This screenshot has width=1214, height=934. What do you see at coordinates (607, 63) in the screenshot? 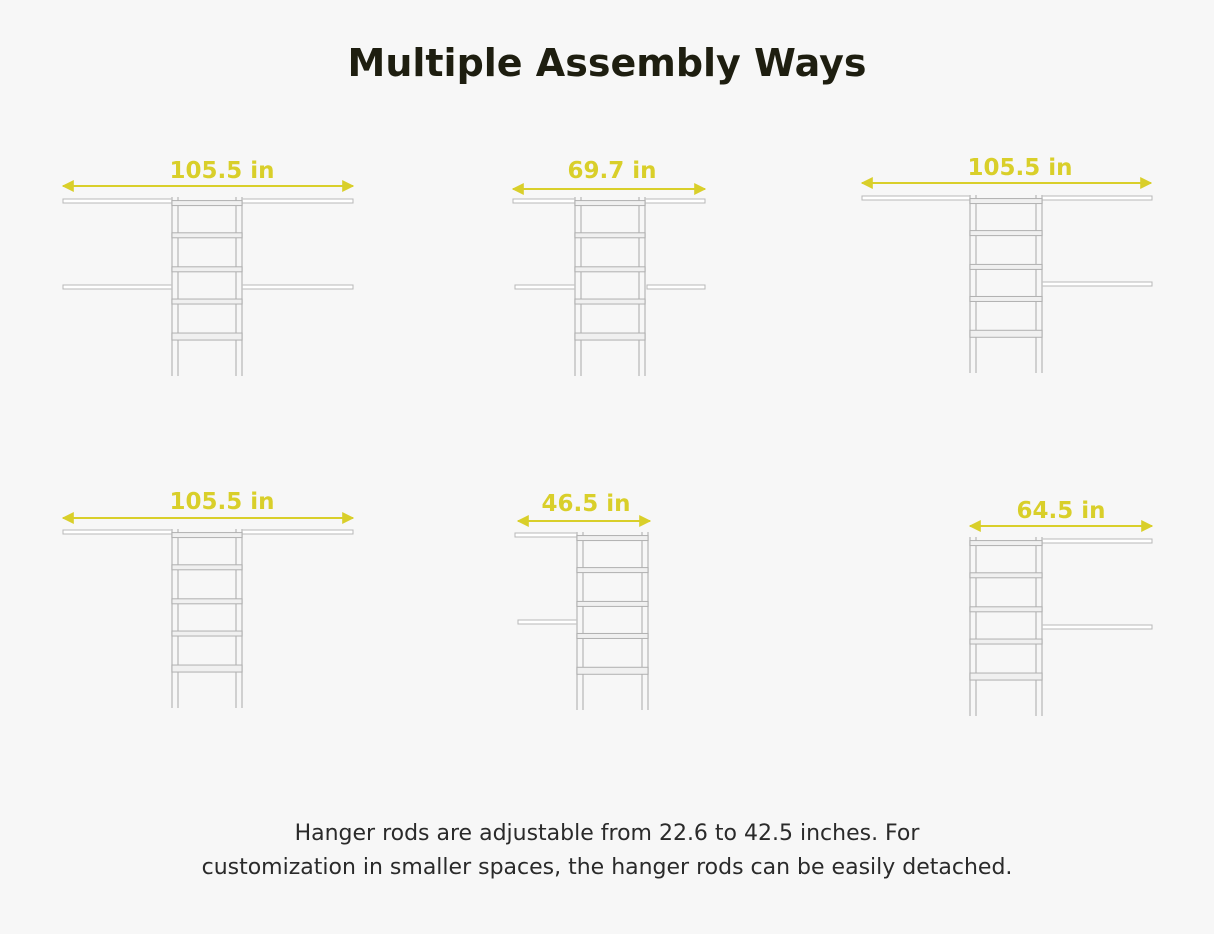
I see `title: Multiple Assembly Ways` at bounding box center [607, 63].